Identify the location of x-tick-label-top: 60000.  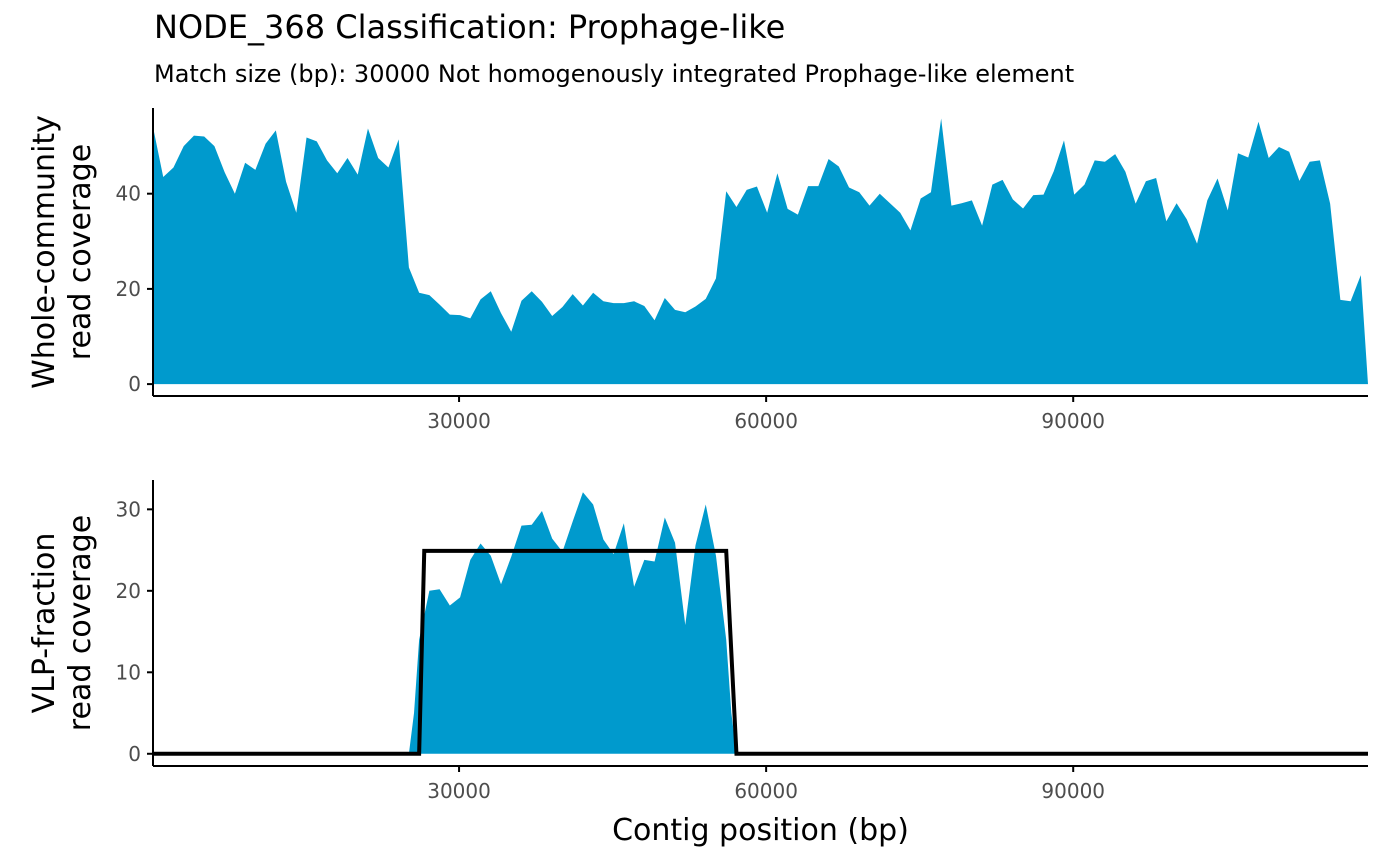
(766, 421).